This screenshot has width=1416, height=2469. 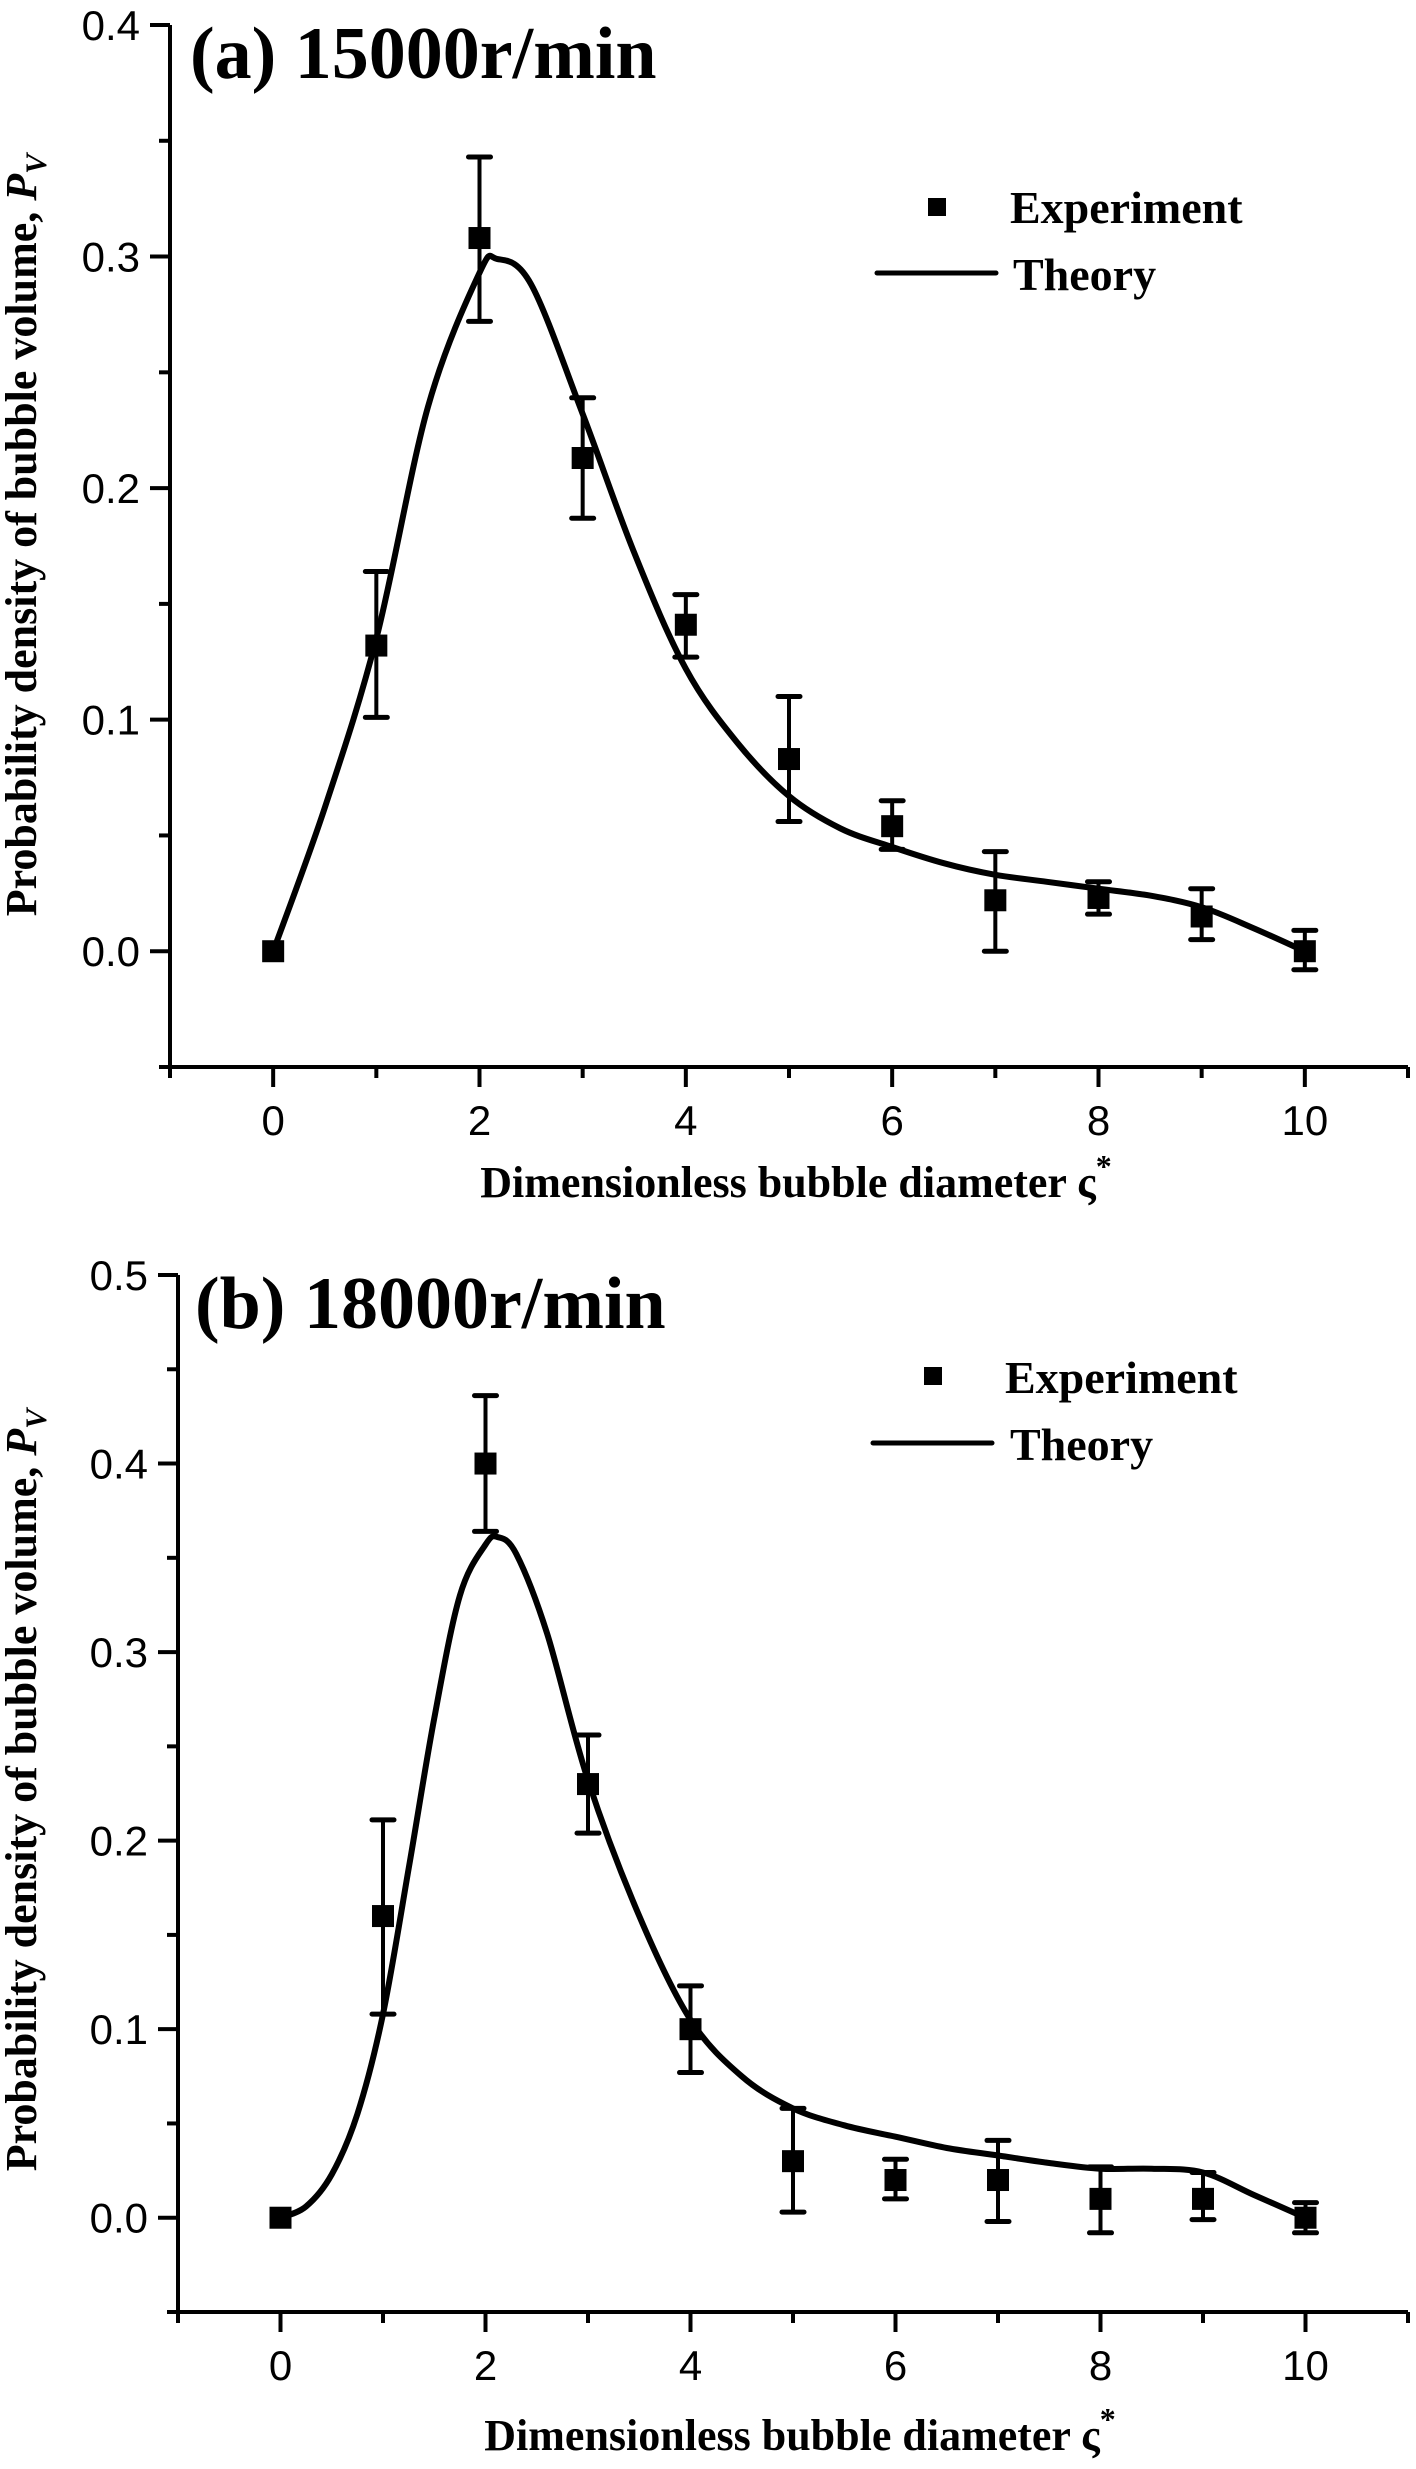 What do you see at coordinates (430, 1304) in the screenshot?
I see `panel-title-b: (b) 18000r/min` at bounding box center [430, 1304].